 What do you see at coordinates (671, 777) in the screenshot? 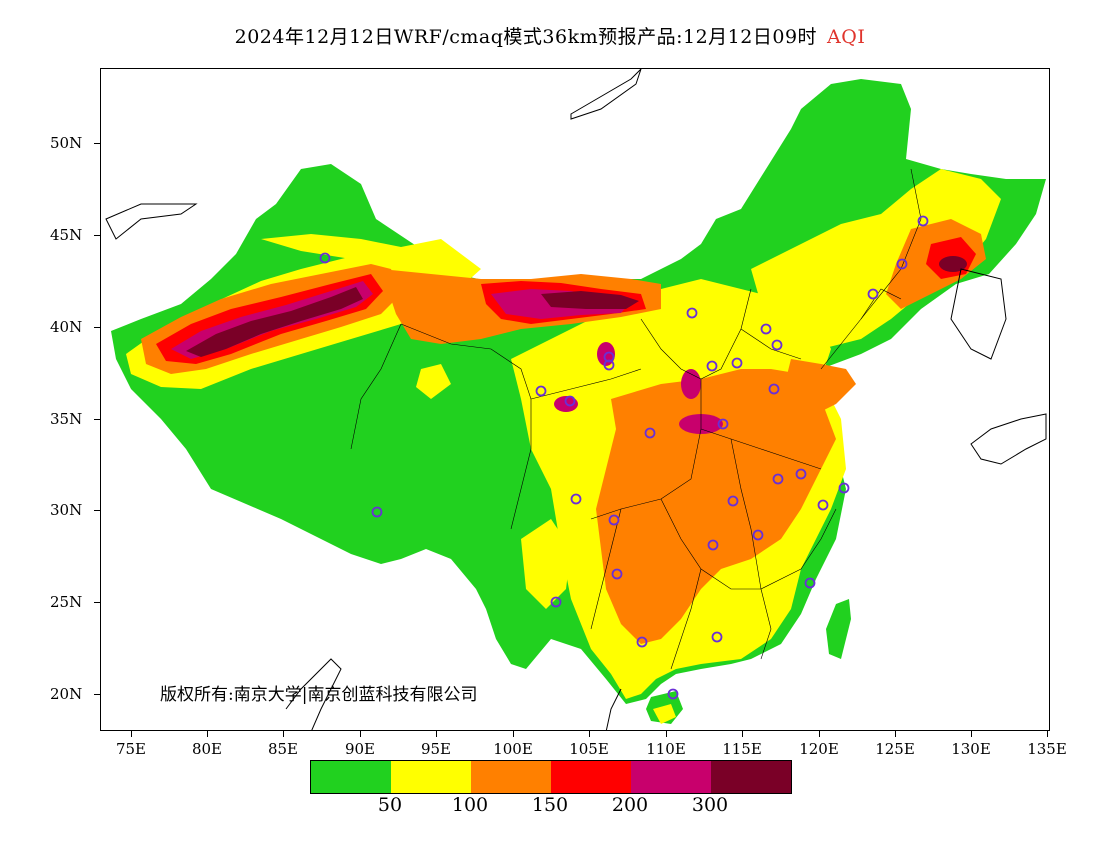
I see `legend-swatch-very-unhealthy` at bounding box center [671, 777].